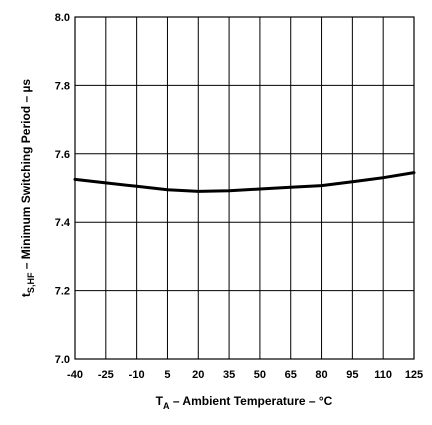 The image size is (432, 425). Describe the element at coordinates (137, 375) in the screenshot. I see `x-tick-label: -10` at that location.